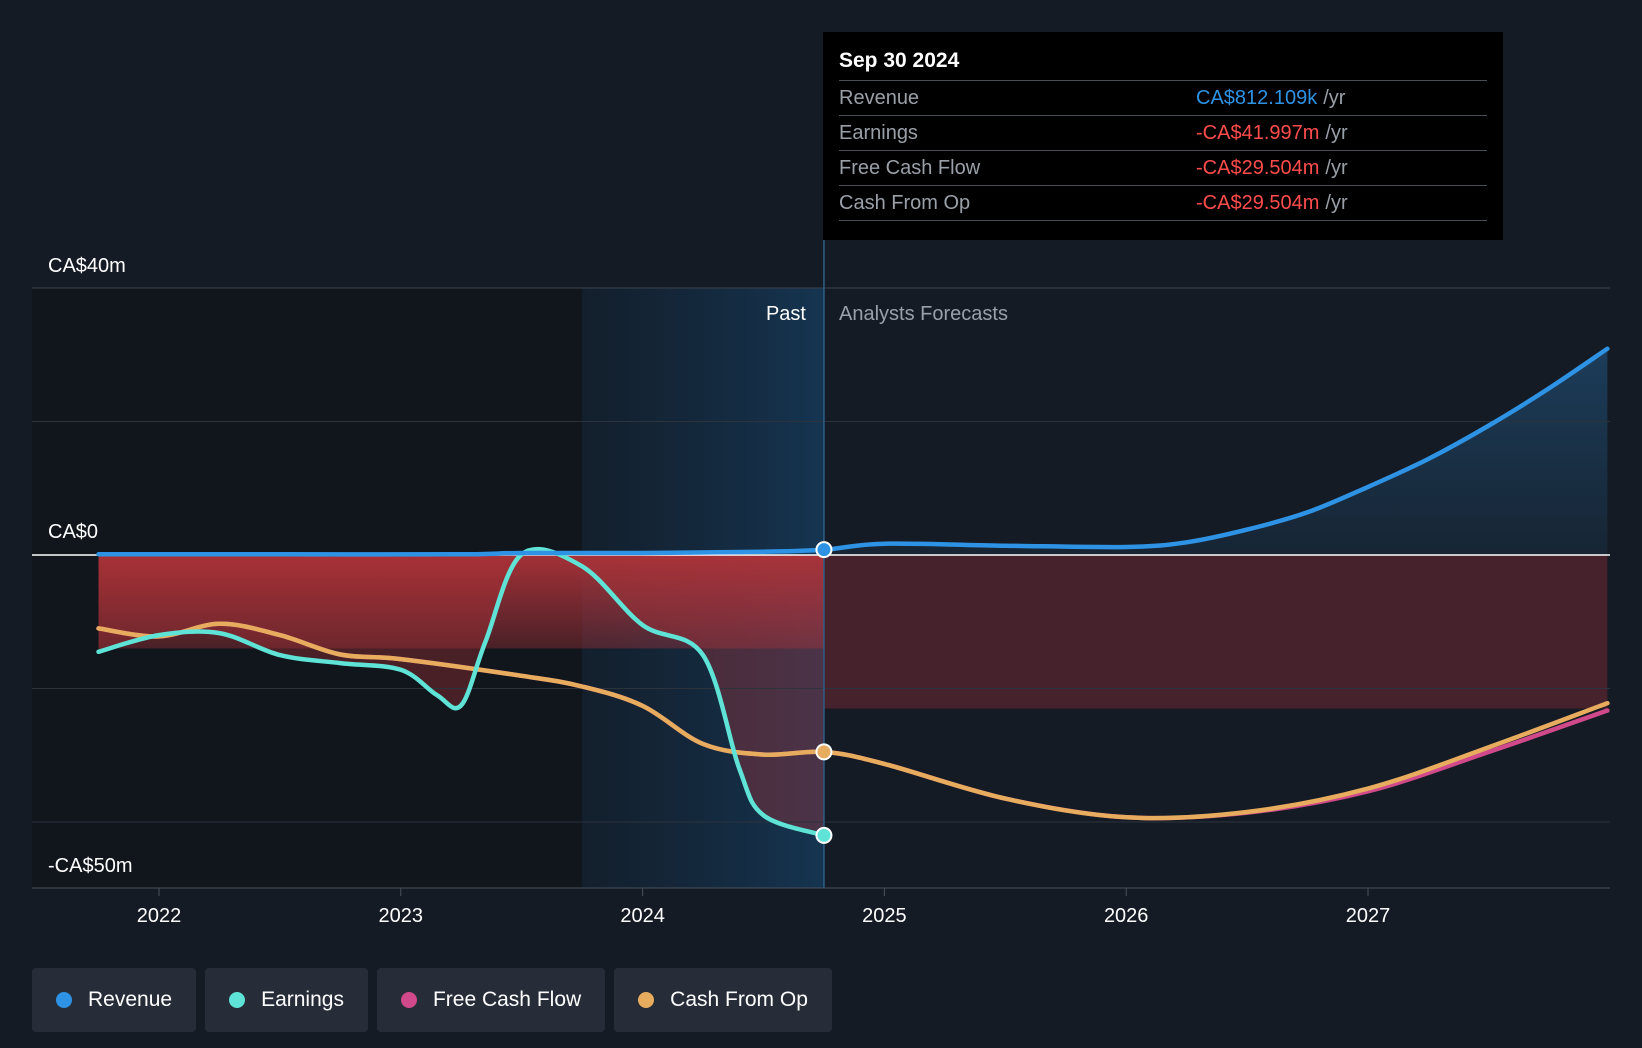 This screenshot has width=1642, height=1048. I want to click on earnings-dot-icon, so click(237, 1000).